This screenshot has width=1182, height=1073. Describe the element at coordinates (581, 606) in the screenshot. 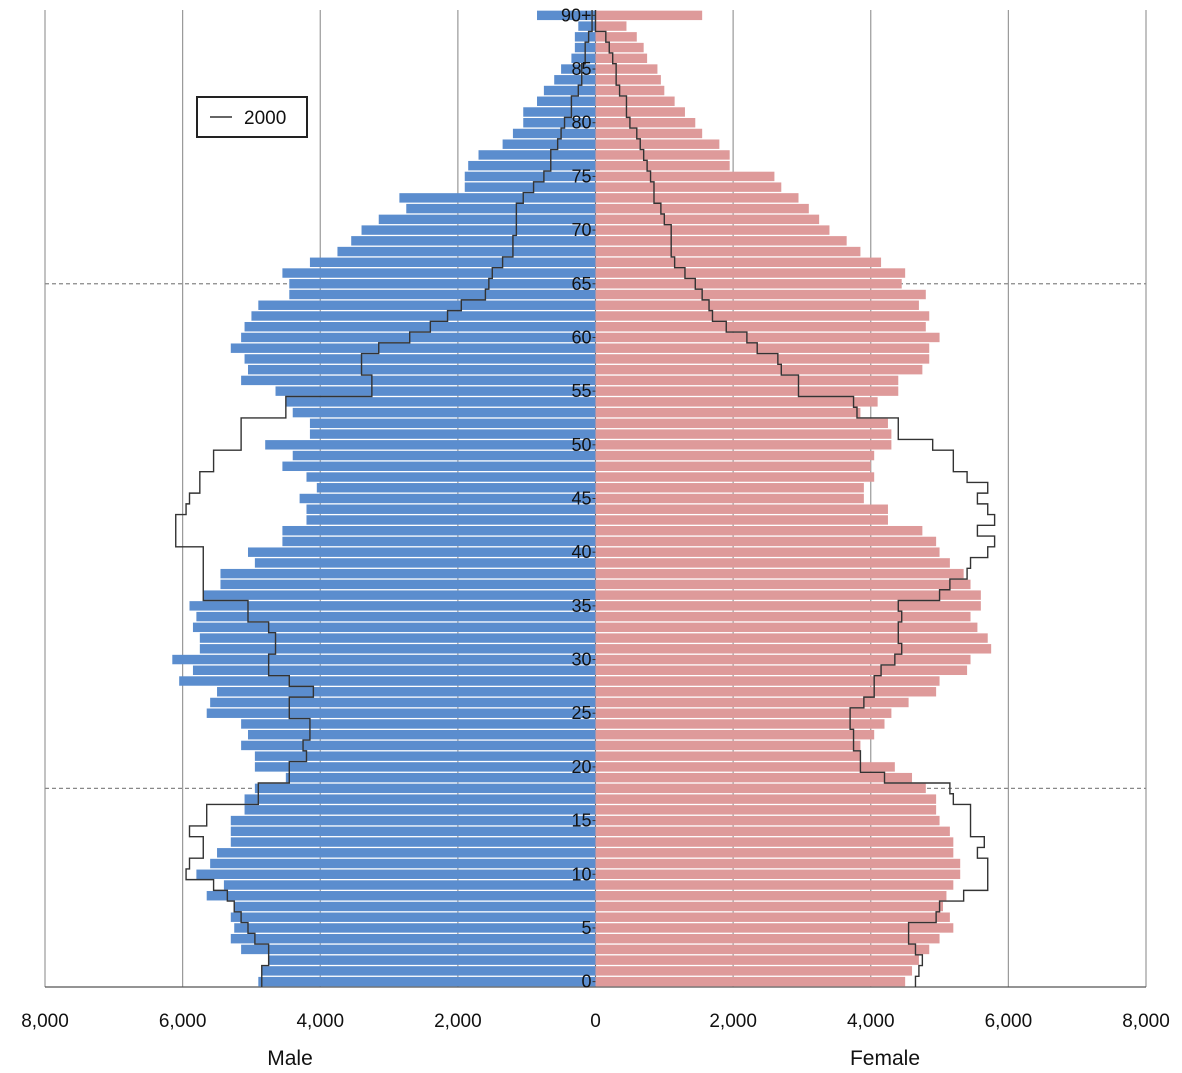

I see `age-tick-label-35: 35` at that location.